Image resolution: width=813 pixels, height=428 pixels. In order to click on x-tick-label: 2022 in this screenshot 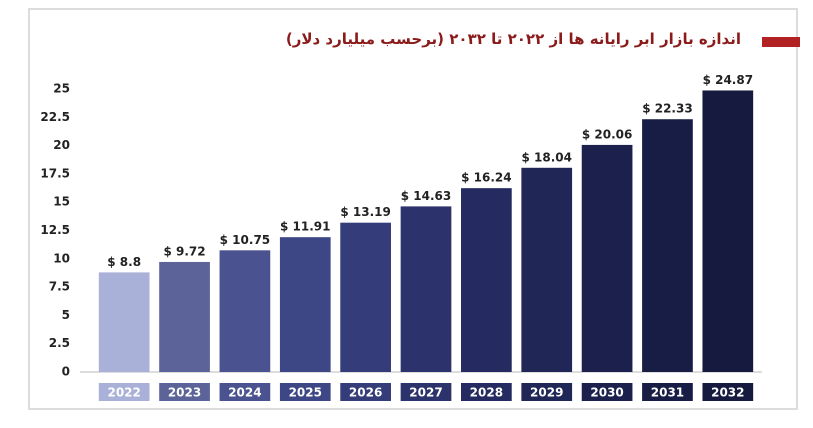, I will do `click(123, 393)`.